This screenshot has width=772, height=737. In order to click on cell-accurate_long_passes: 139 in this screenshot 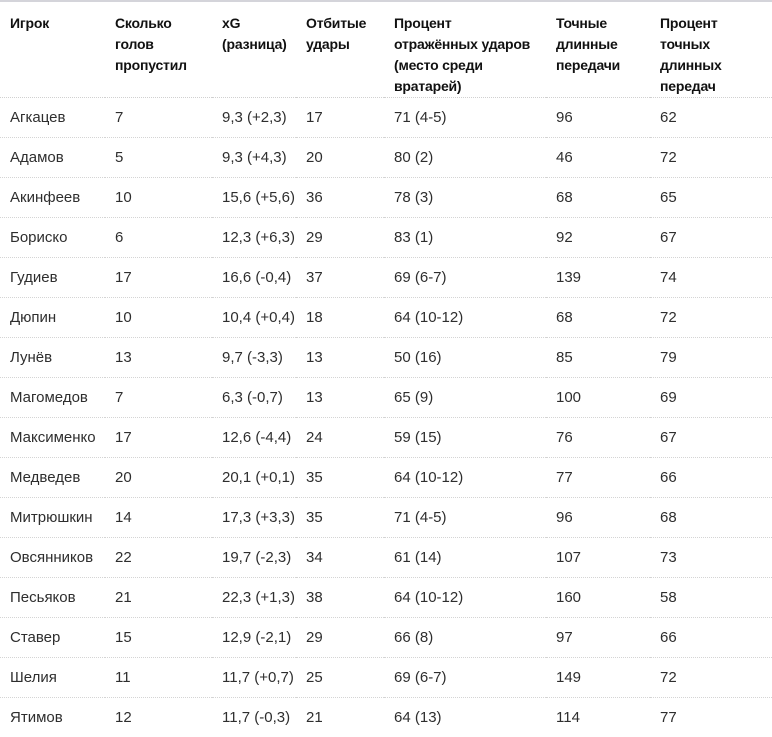, I will do `click(598, 277)`.